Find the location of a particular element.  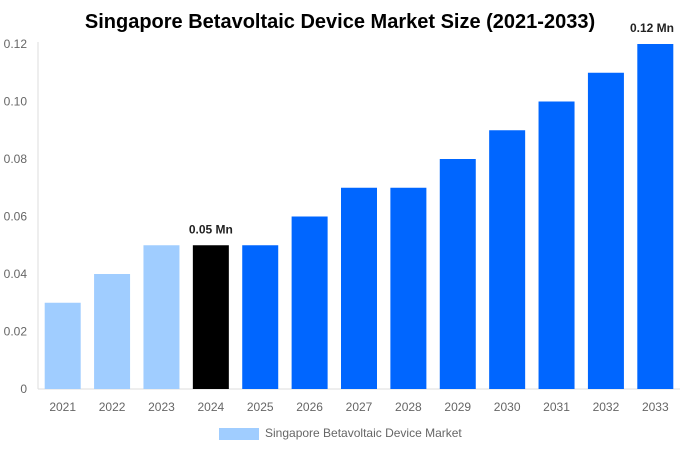

bar-2026 is located at coordinates (309, 302).